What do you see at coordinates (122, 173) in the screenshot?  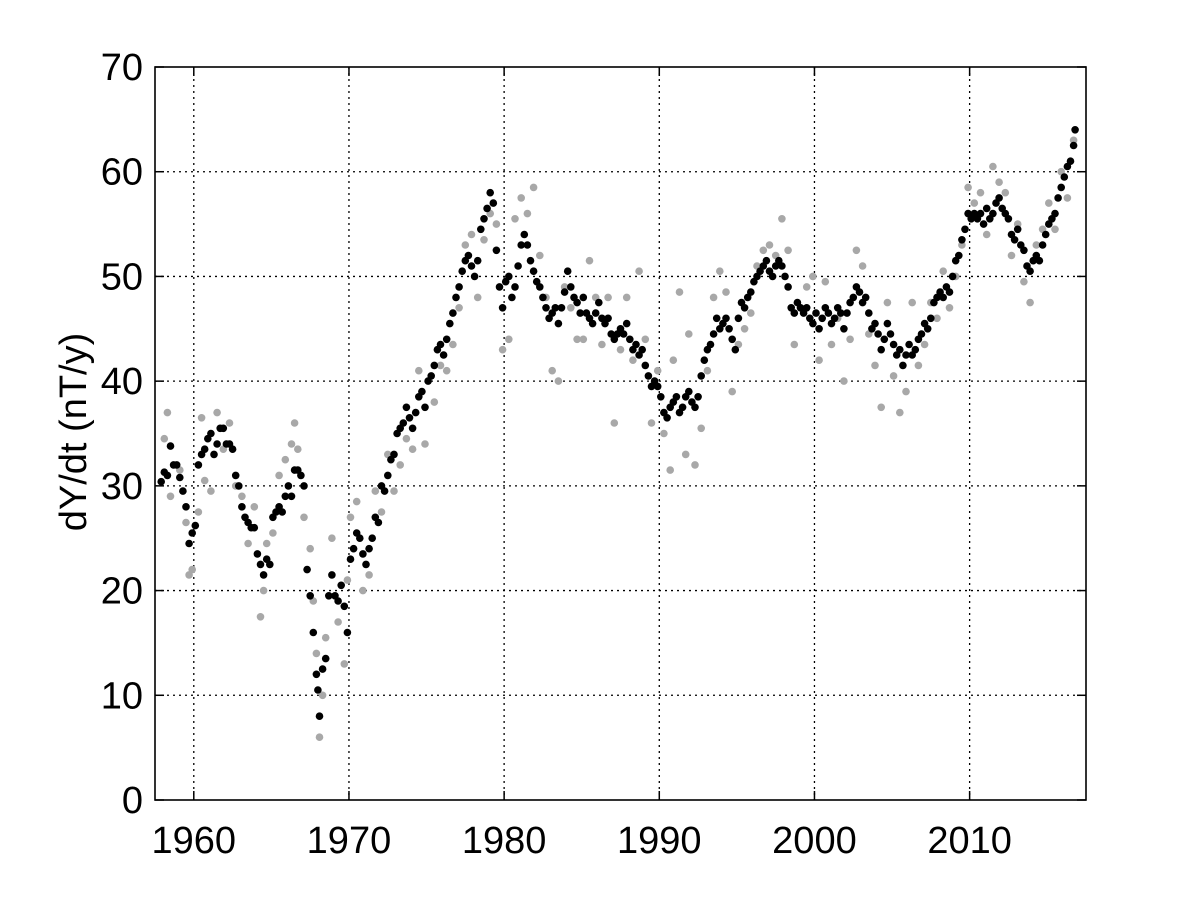 I see `y-tick-label: 60` at bounding box center [122, 173].